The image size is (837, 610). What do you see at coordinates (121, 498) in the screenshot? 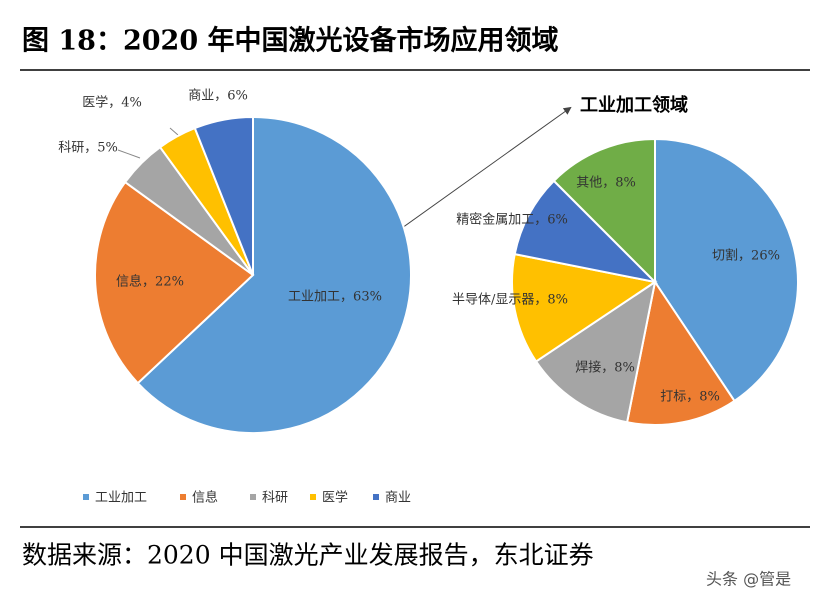
I see `legend-label: 工业加工` at bounding box center [121, 498].